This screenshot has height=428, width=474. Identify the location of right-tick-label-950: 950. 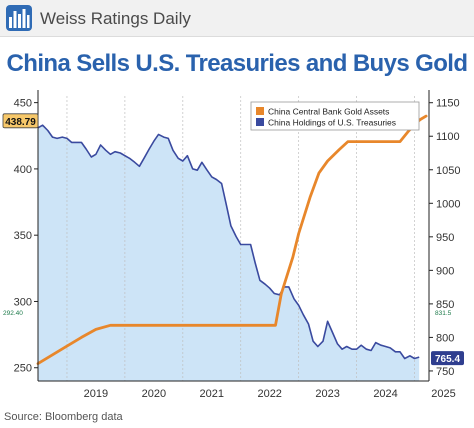
(445, 238).